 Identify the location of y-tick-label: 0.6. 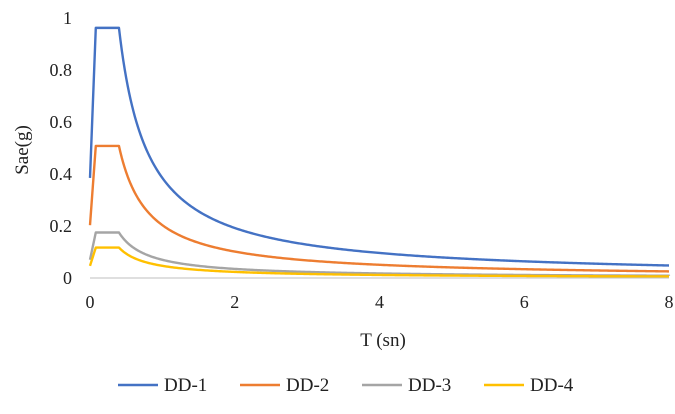
(61, 122).